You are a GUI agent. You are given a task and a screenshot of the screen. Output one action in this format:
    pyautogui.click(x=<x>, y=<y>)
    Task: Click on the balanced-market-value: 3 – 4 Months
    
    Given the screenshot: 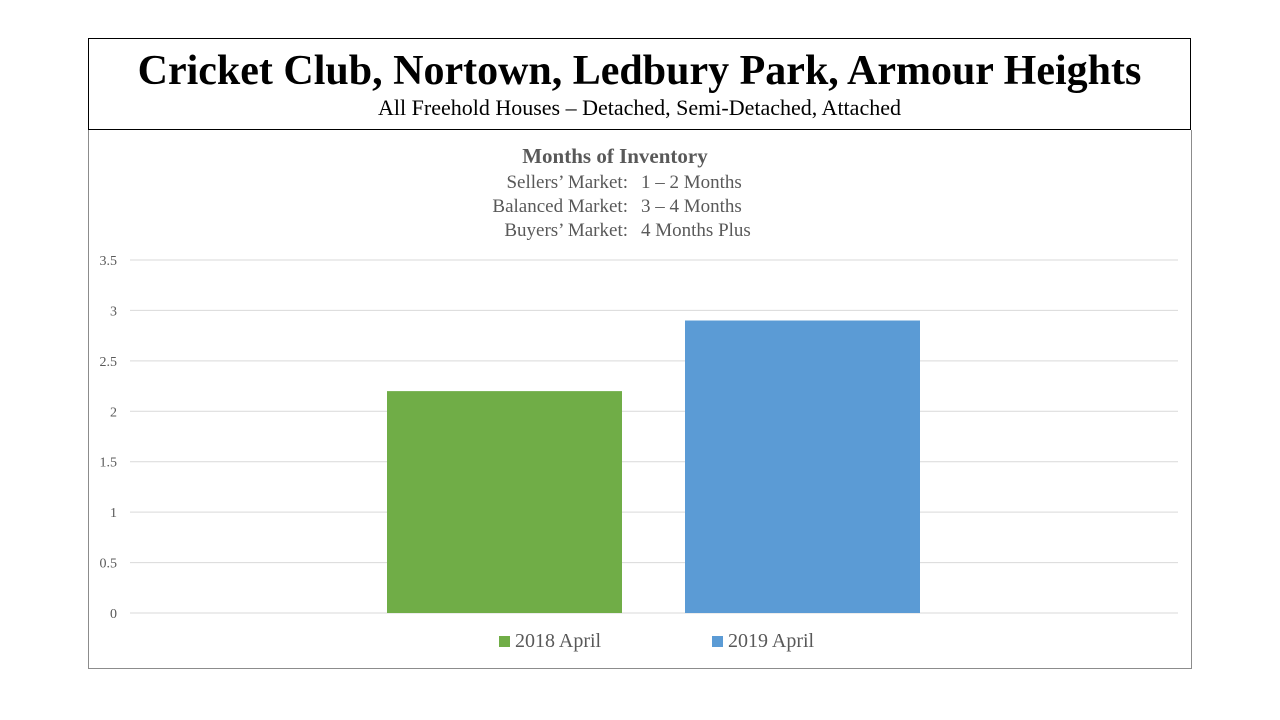 What is the action you would take?
    pyautogui.click(x=691, y=206)
    